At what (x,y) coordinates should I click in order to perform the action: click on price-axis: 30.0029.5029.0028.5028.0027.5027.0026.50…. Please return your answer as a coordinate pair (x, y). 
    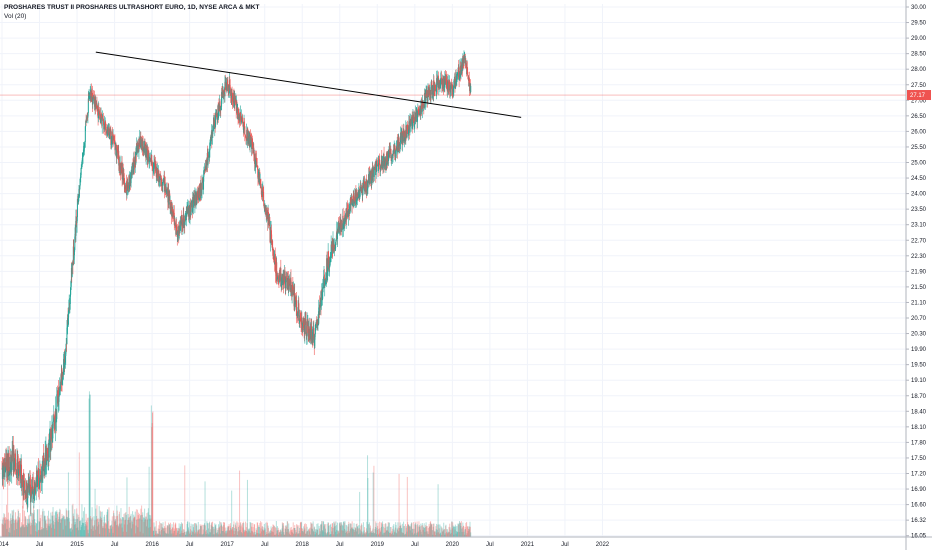
    Looking at the image, I should click on (916, 272).